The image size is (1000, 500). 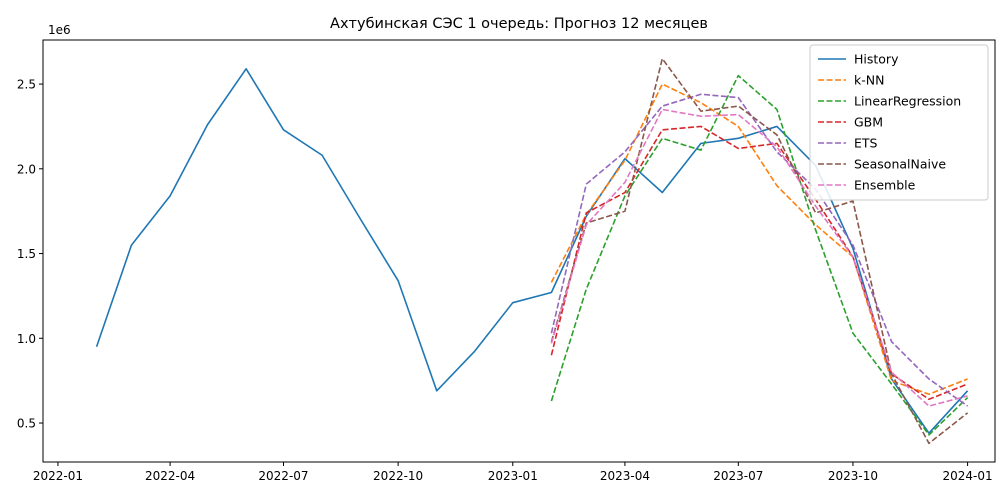 I want to click on legend-label: ETS, so click(x=866, y=143).